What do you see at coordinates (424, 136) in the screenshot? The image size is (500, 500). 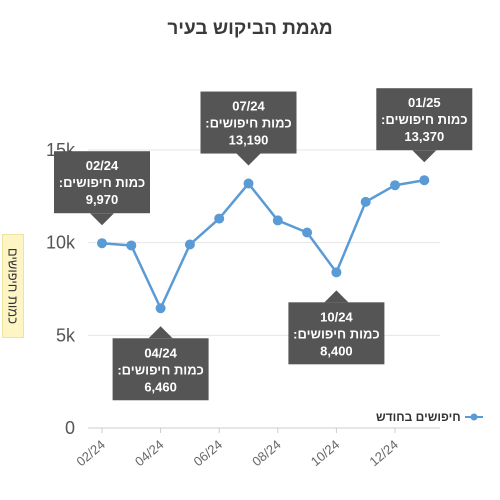 I see `annotation-text: 13,370` at bounding box center [424, 136].